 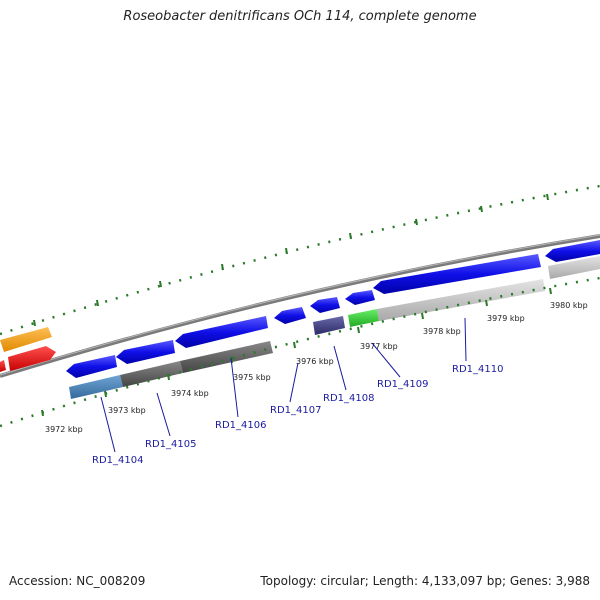 What do you see at coordinates (96, 387) in the screenshot?
I see `cog-steel` at bounding box center [96, 387].